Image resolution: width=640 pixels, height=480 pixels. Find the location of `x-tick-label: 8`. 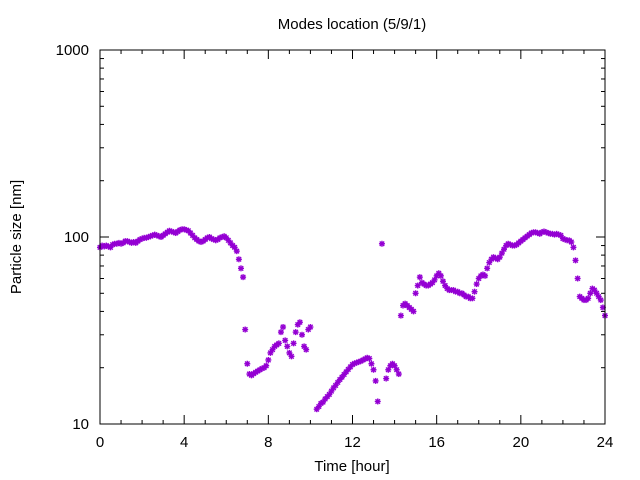

x-tick-label: 8 is located at coordinates (268, 442).